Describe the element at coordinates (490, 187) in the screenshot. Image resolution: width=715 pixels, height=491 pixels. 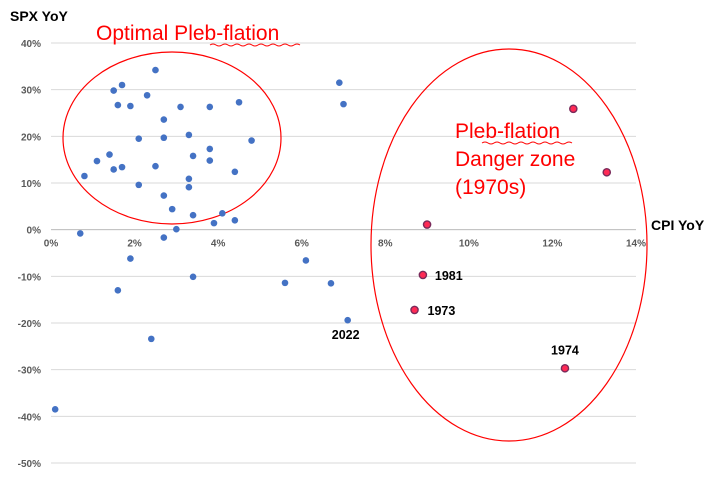
I see `danger-zone-annotation-line3: (1970s)` at that location.